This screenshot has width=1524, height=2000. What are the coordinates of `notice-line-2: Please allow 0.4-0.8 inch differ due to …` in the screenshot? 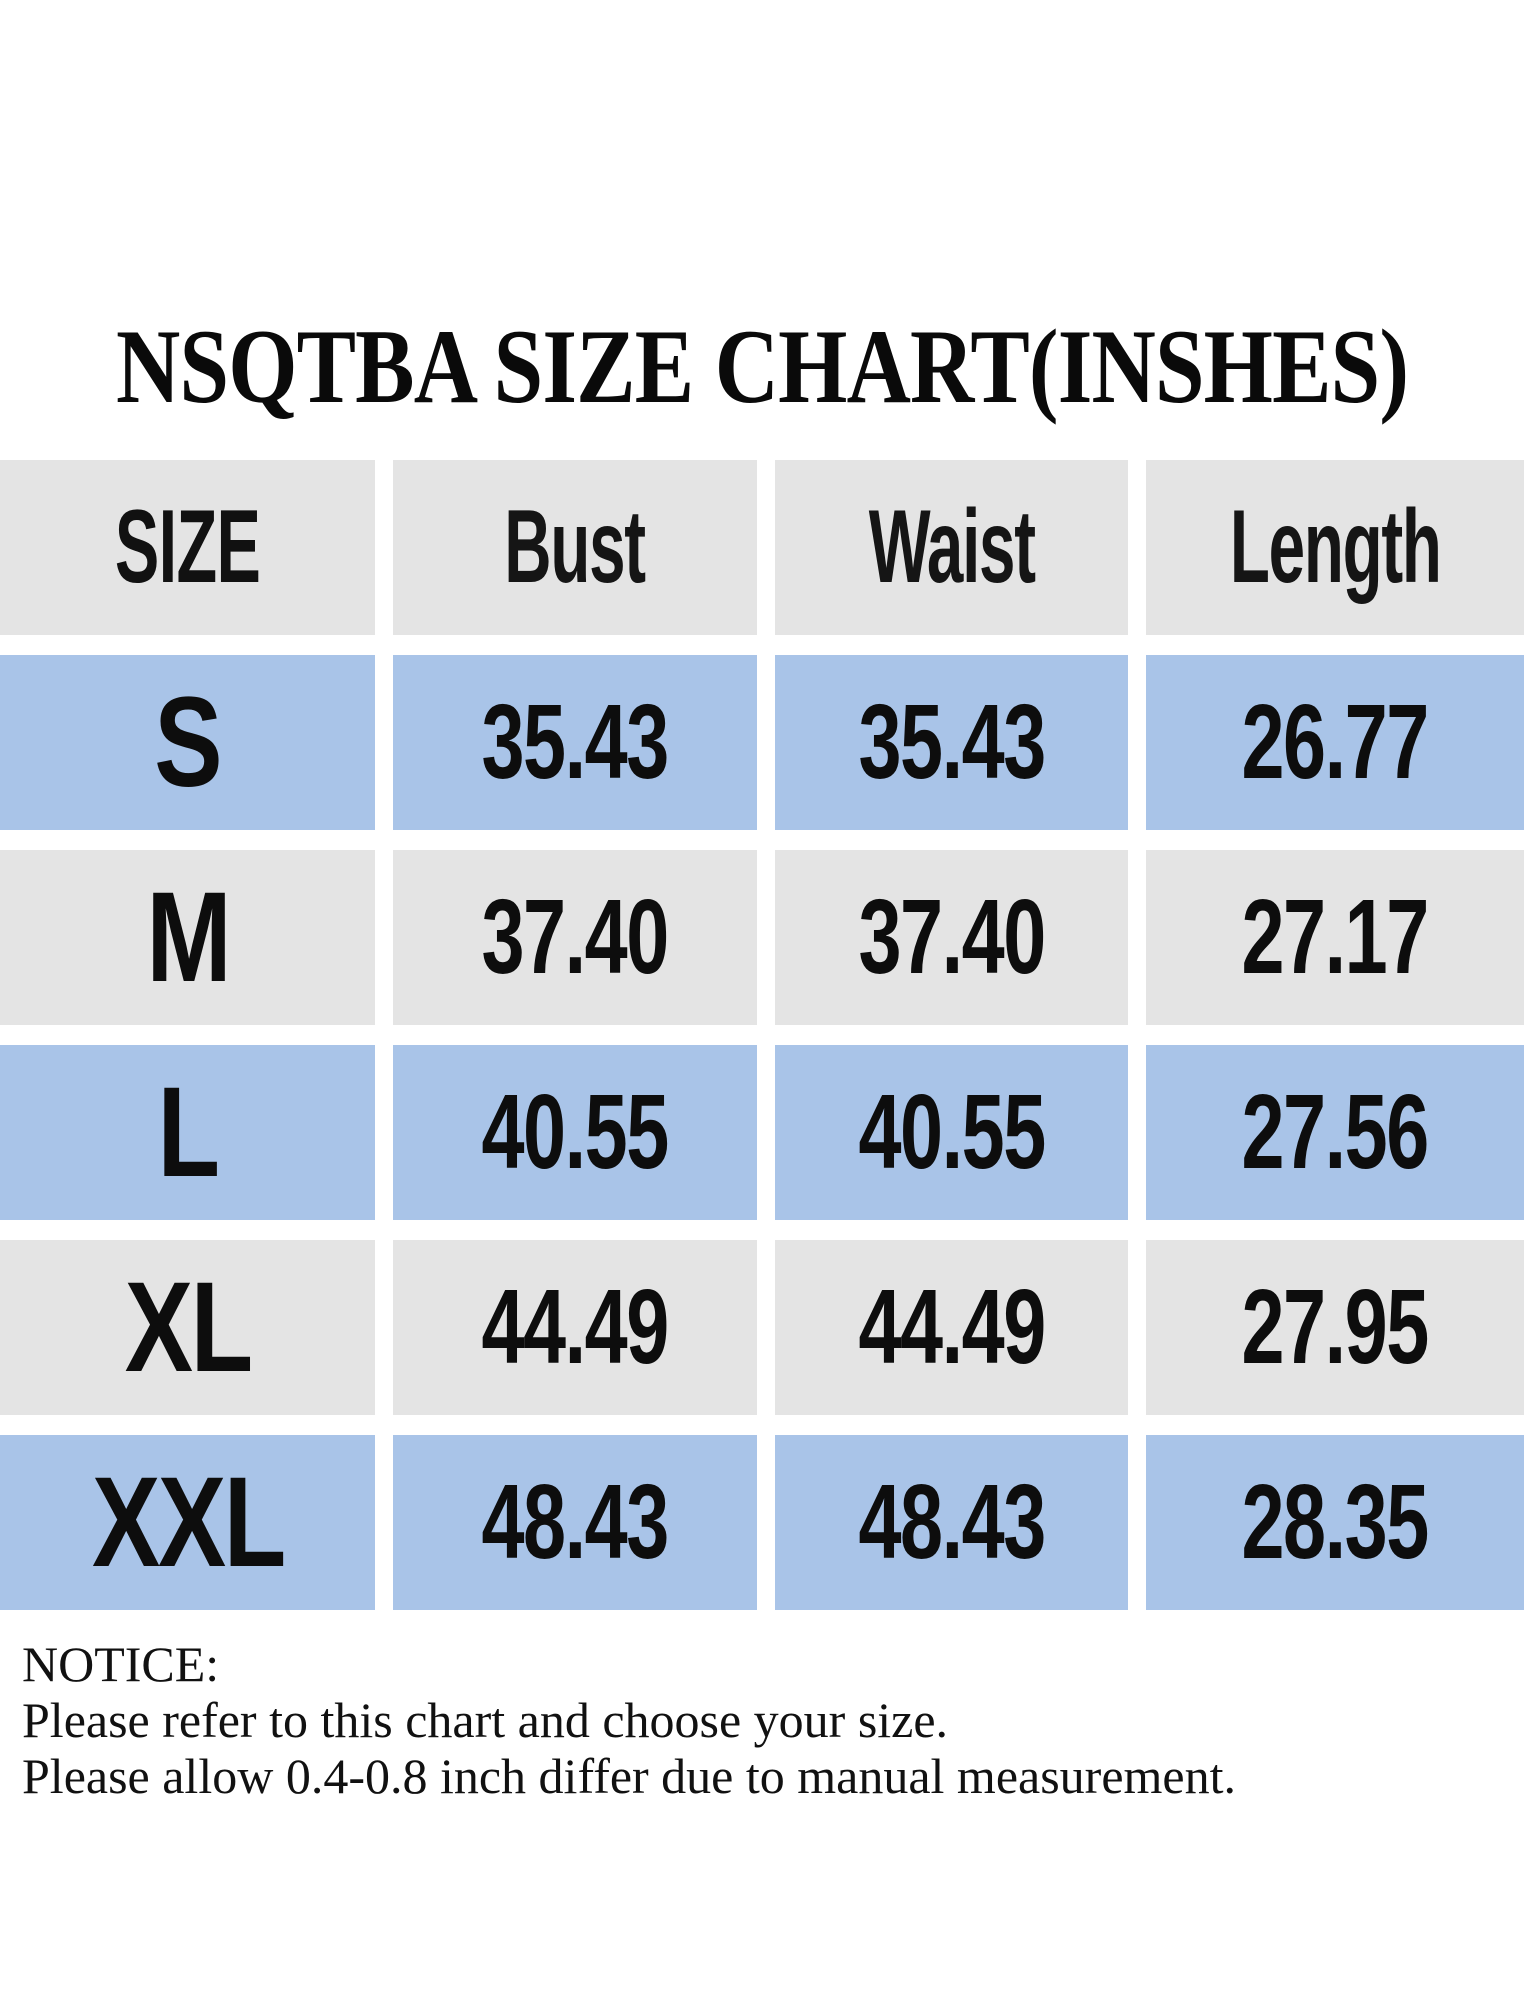 It's located at (629, 1776).